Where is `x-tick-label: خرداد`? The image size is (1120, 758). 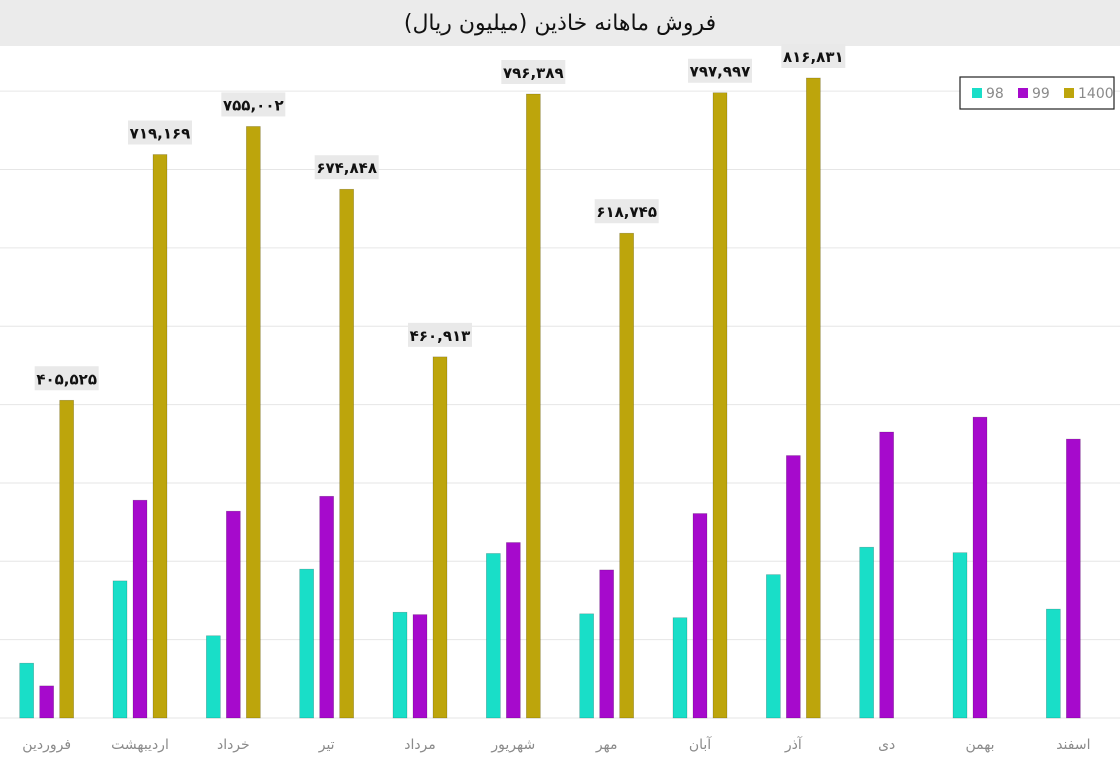
x-tick-label: خرداد is located at coordinates (233, 745).